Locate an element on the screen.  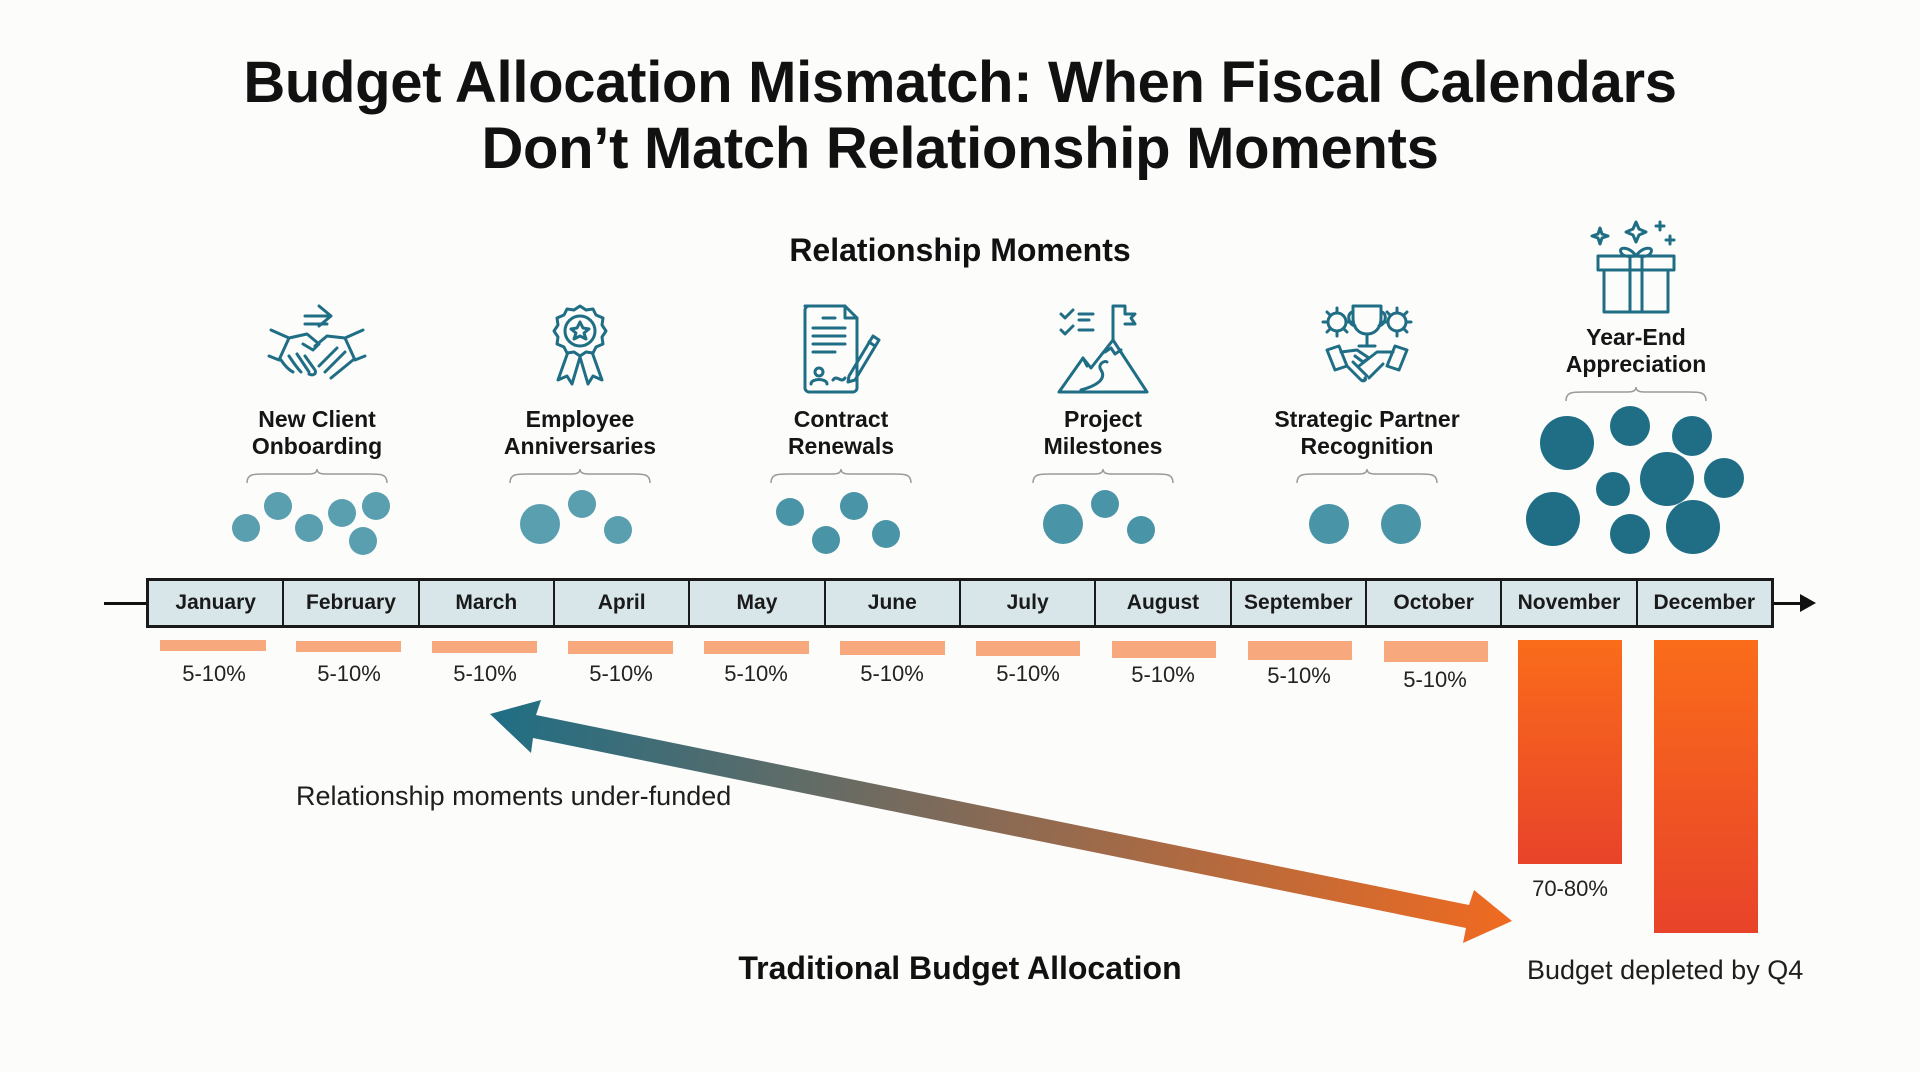
allocation-bar-december is located at coordinates (1706, 786).